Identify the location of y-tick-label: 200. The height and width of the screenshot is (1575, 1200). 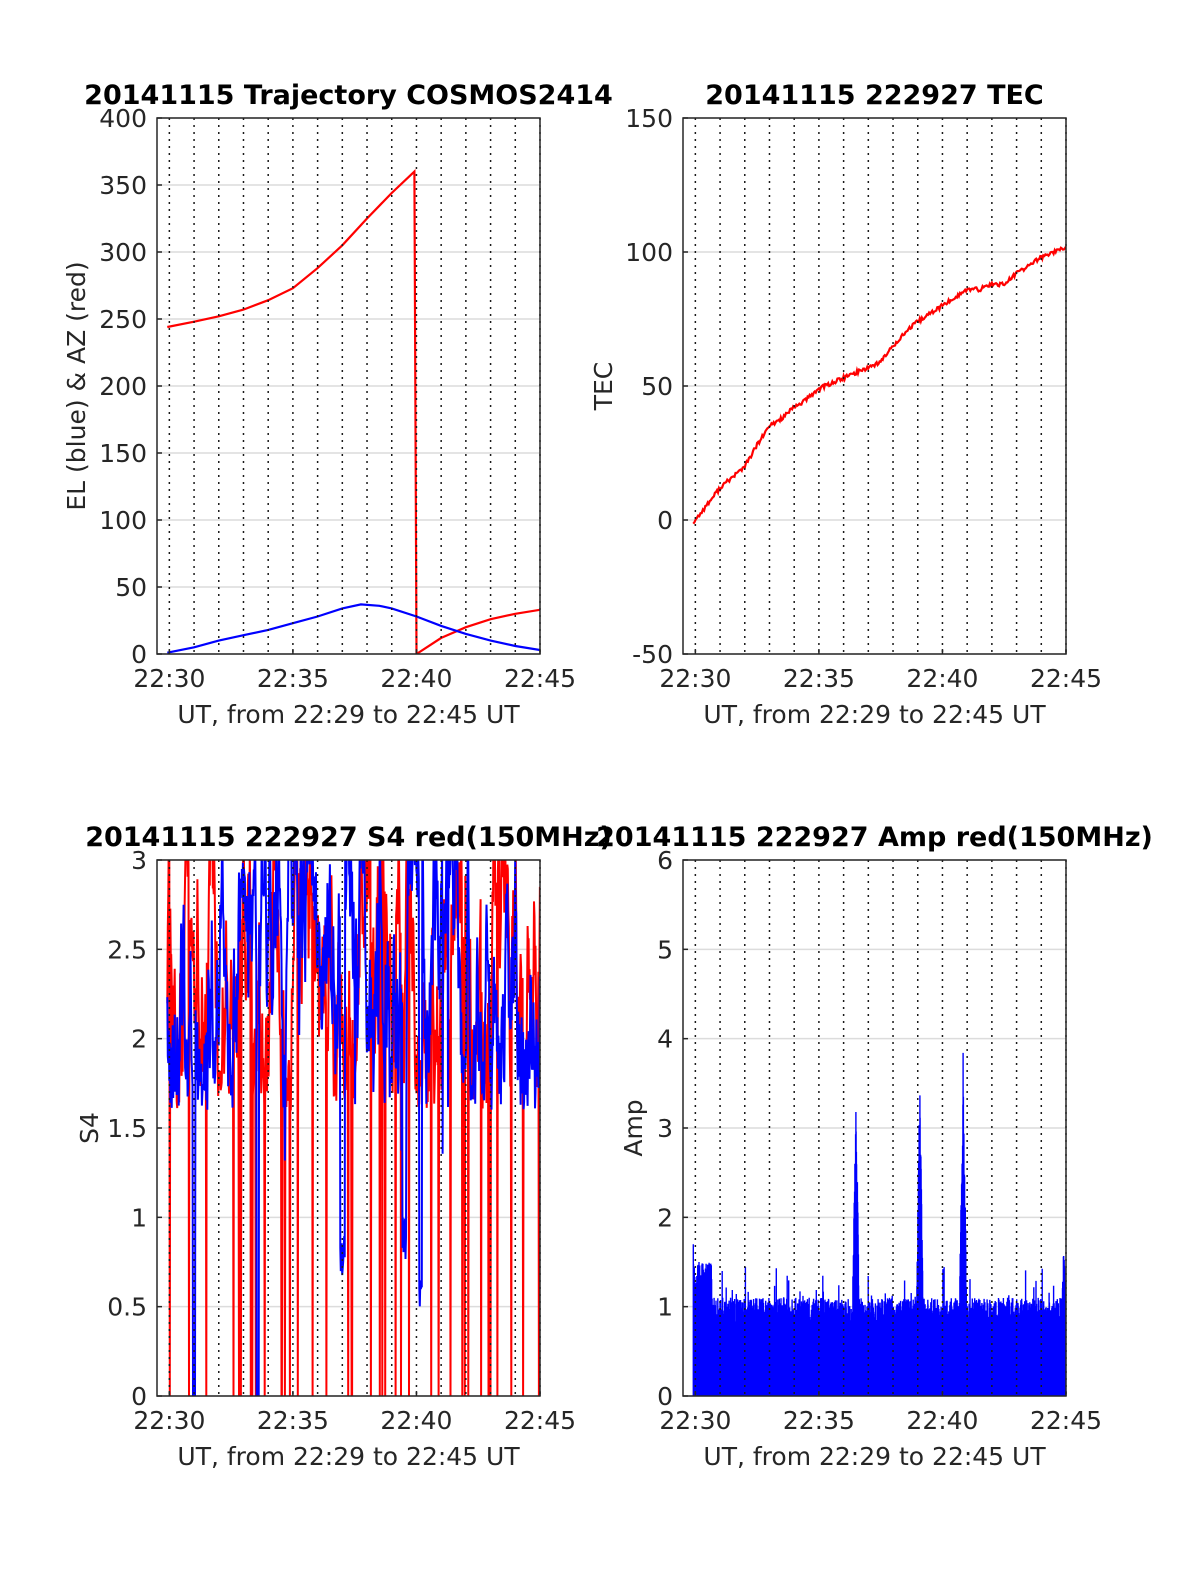
(123, 386).